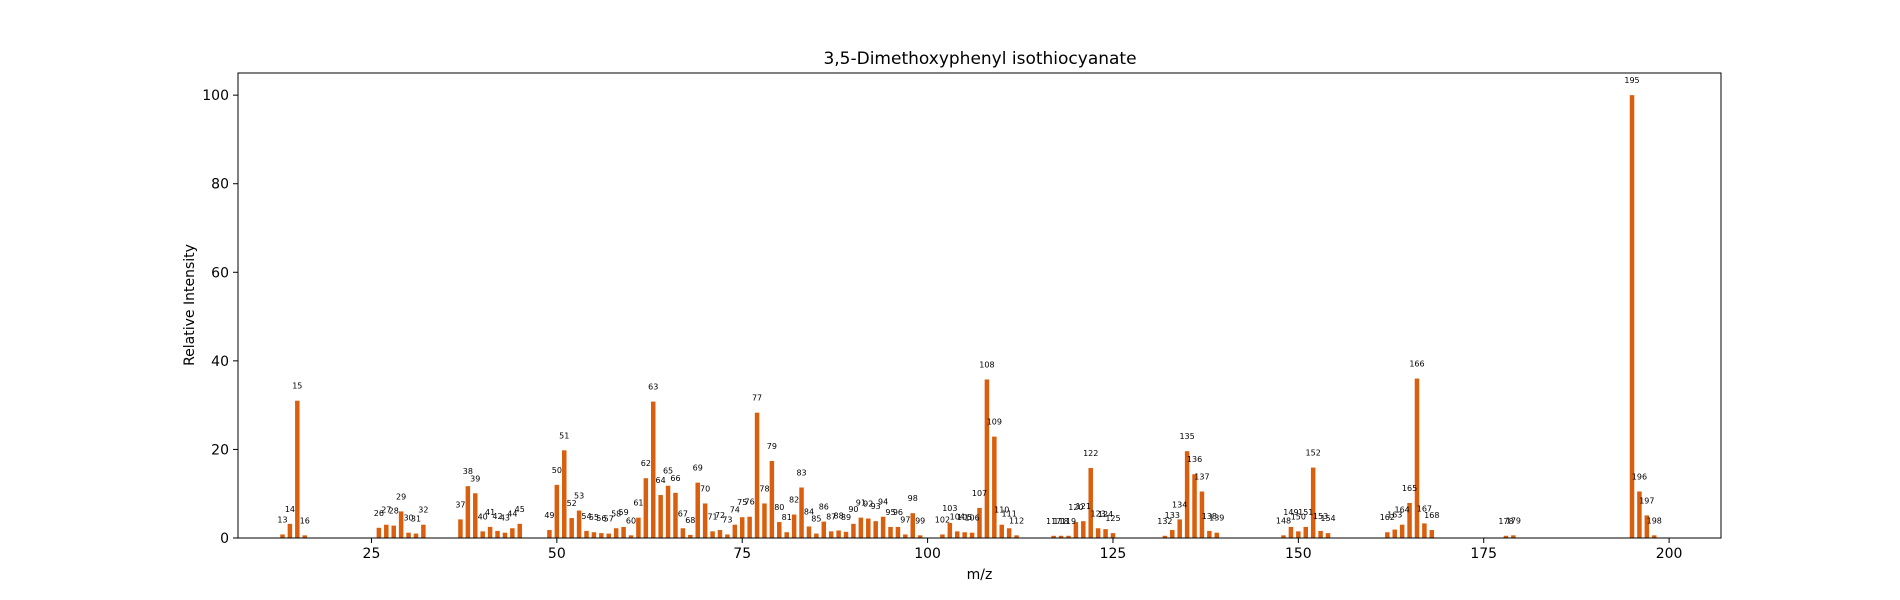 This screenshot has width=1900, height=600. What do you see at coordinates (794, 500) in the screenshot?
I see `peak-label: 82` at bounding box center [794, 500].